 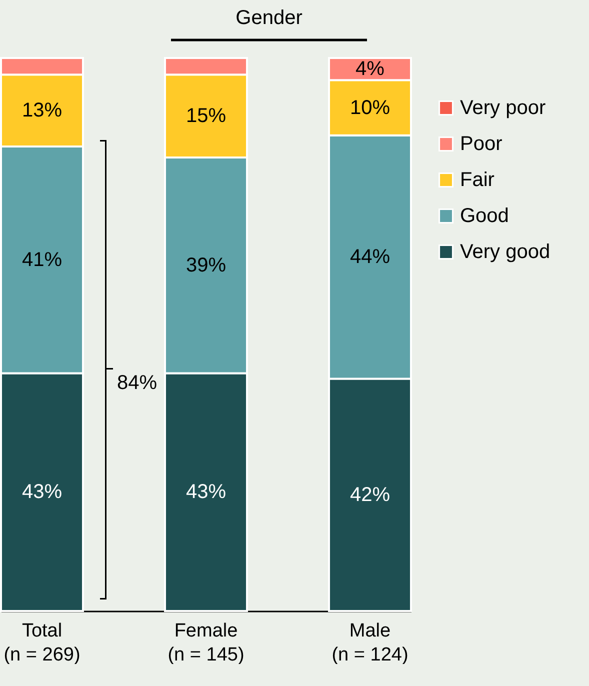 What do you see at coordinates (42, 259) in the screenshot?
I see `data-label: 41%` at bounding box center [42, 259].